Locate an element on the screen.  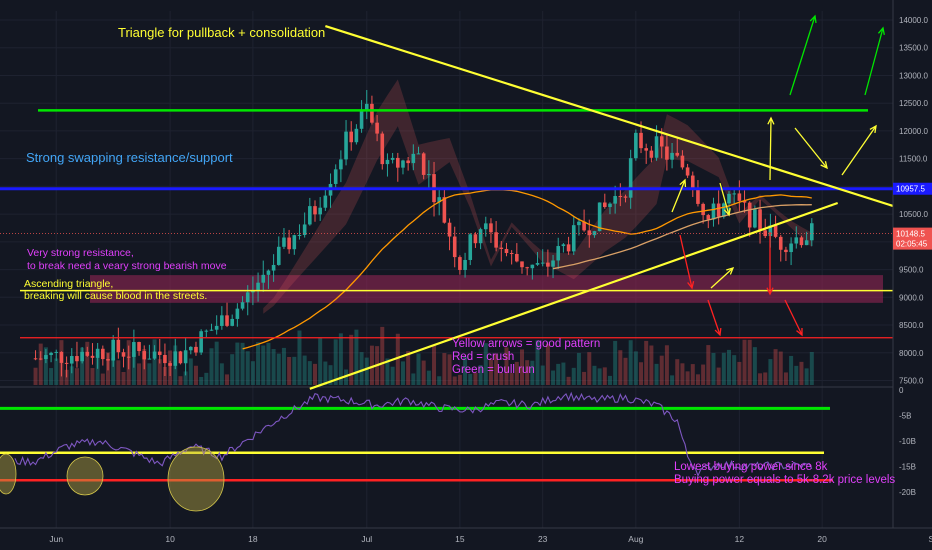
green-arrow-head is located at coordinates (813, 19).